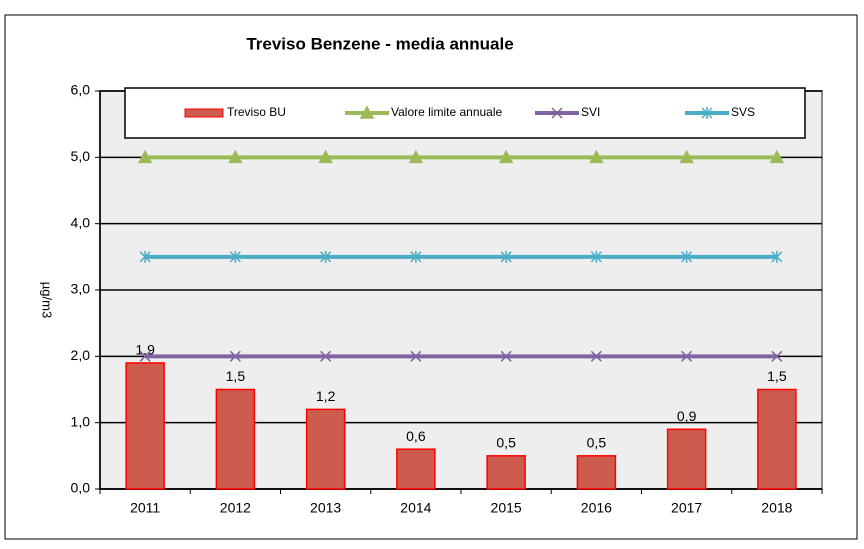  I want to click on x-tick-label: 2011, so click(145, 508).